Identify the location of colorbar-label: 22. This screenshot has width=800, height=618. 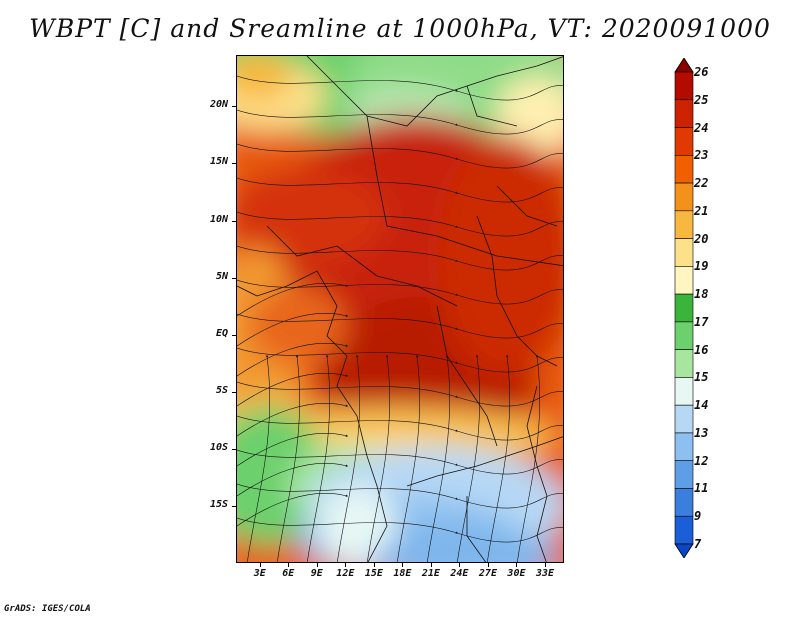
(701, 183).